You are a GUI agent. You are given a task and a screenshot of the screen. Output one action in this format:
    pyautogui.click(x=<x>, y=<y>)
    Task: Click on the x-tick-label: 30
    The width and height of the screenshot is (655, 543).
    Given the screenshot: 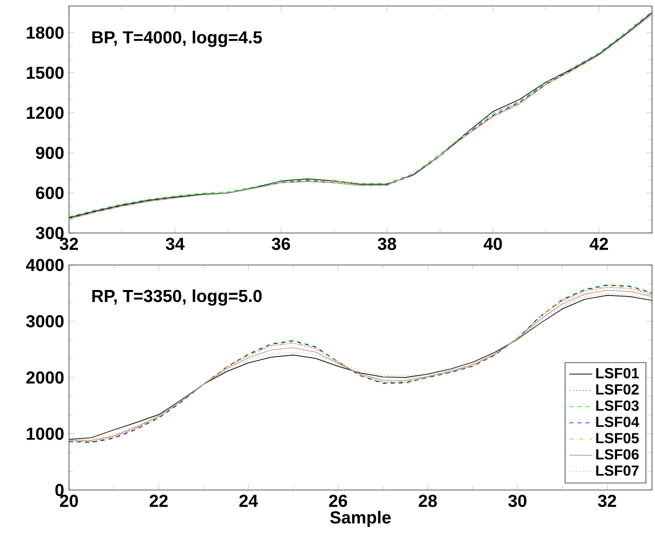 What is the action you would take?
    pyautogui.click(x=517, y=501)
    